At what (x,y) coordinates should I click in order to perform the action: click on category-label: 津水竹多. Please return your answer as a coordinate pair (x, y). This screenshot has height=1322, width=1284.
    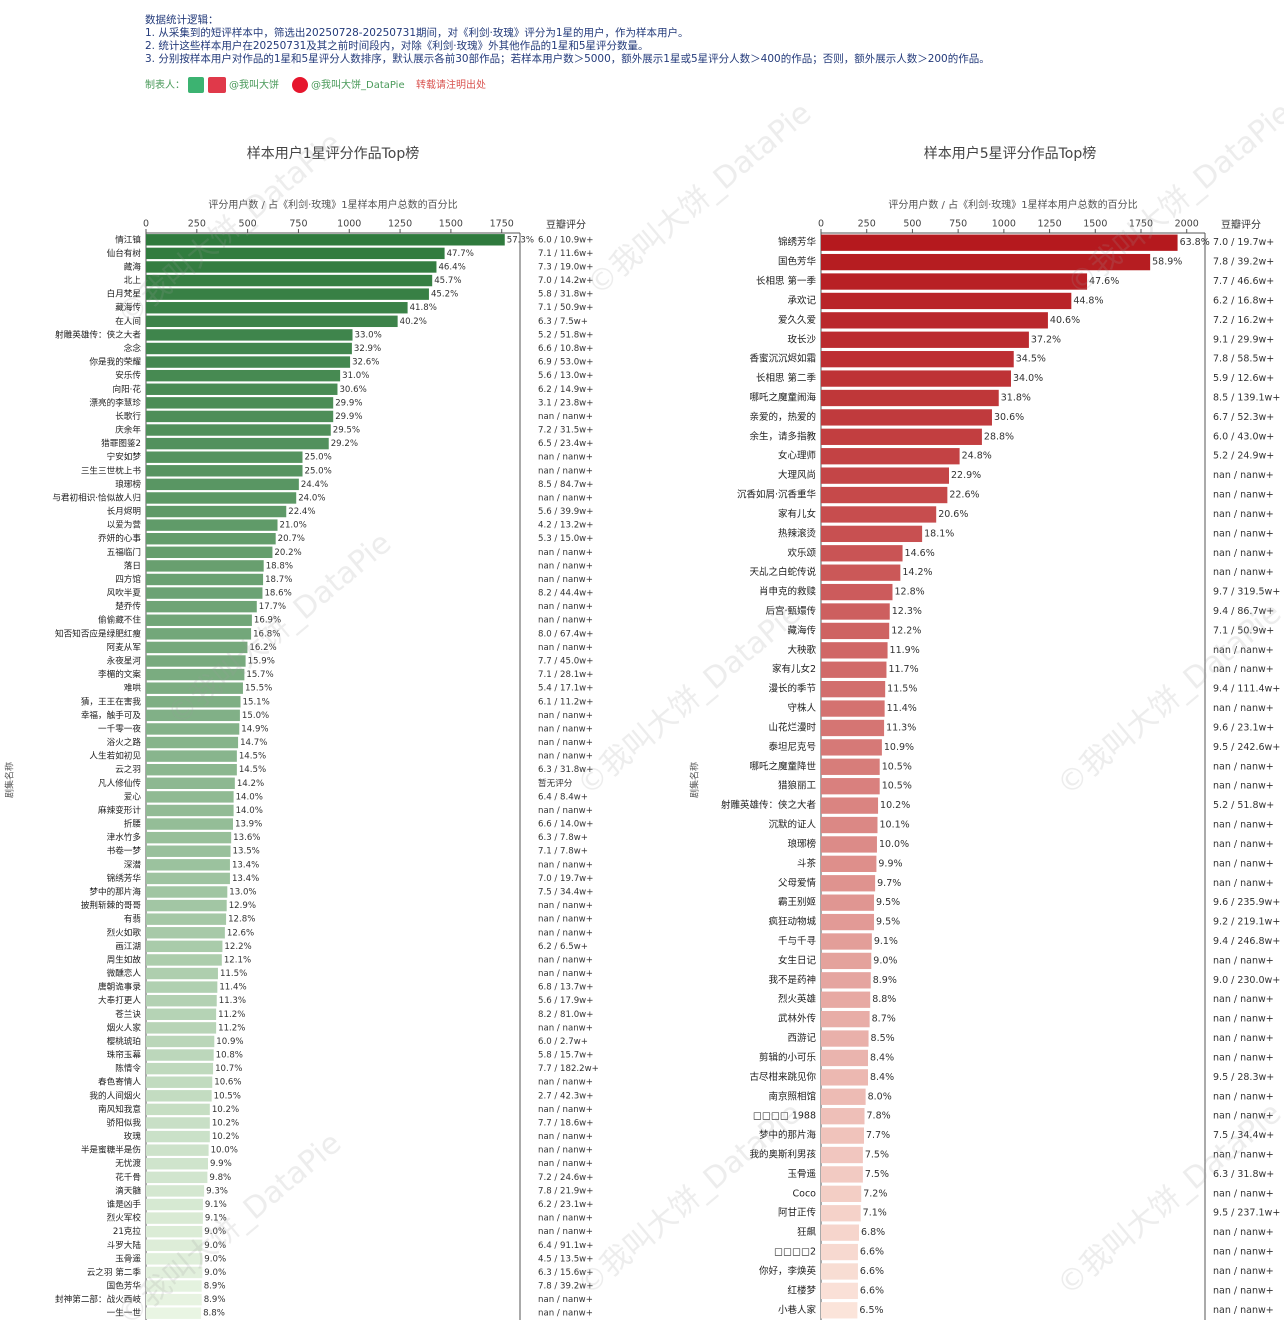
    Looking at the image, I should click on (124, 837).